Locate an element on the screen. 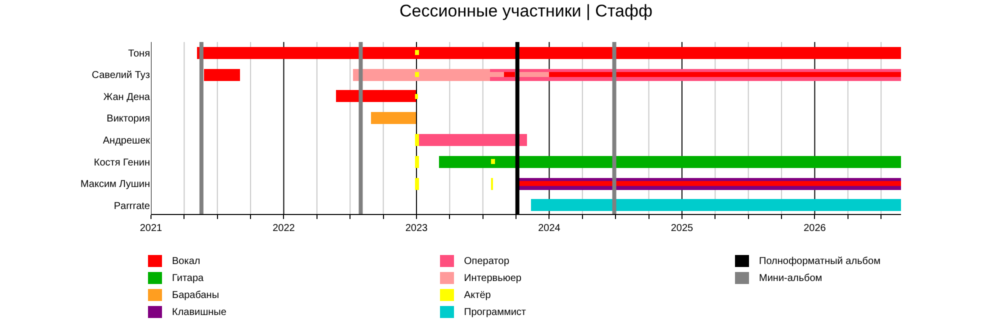 The image size is (1000, 321). legend-label: Интервьюер is located at coordinates (493, 278).